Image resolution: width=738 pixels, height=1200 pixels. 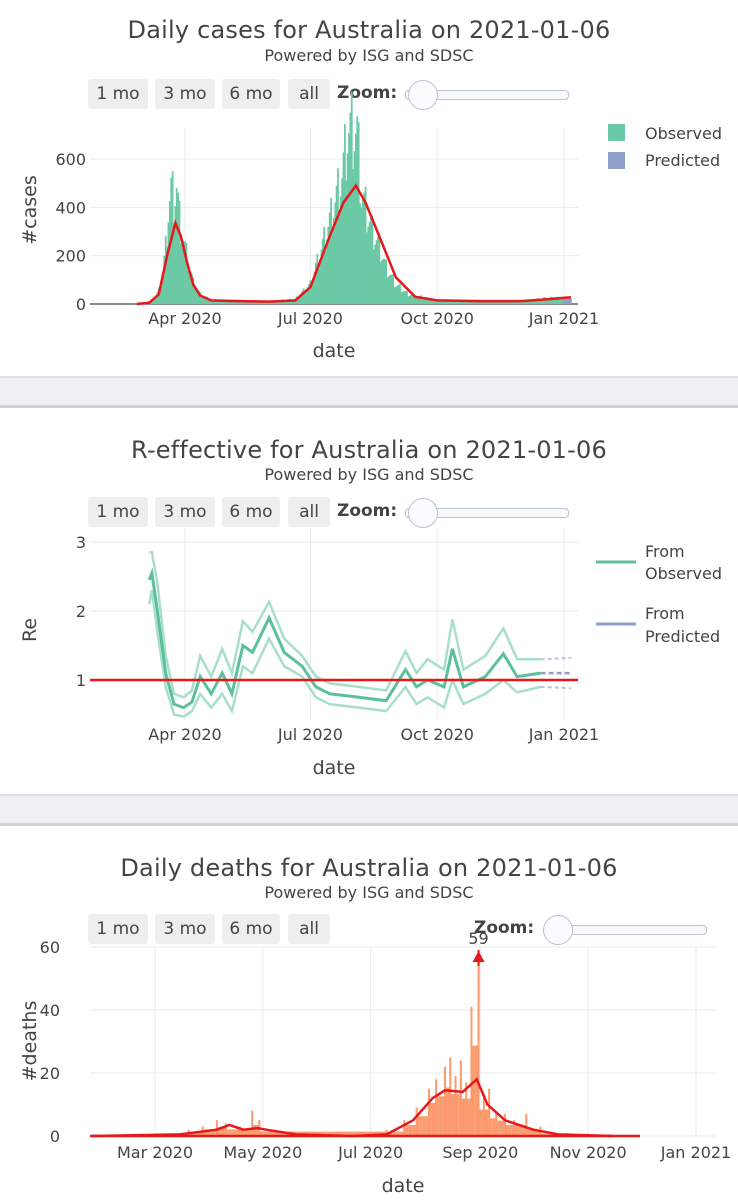 What do you see at coordinates (487, 513) in the screenshot?
I see `reff-zoom-slider-track` at bounding box center [487, 513].